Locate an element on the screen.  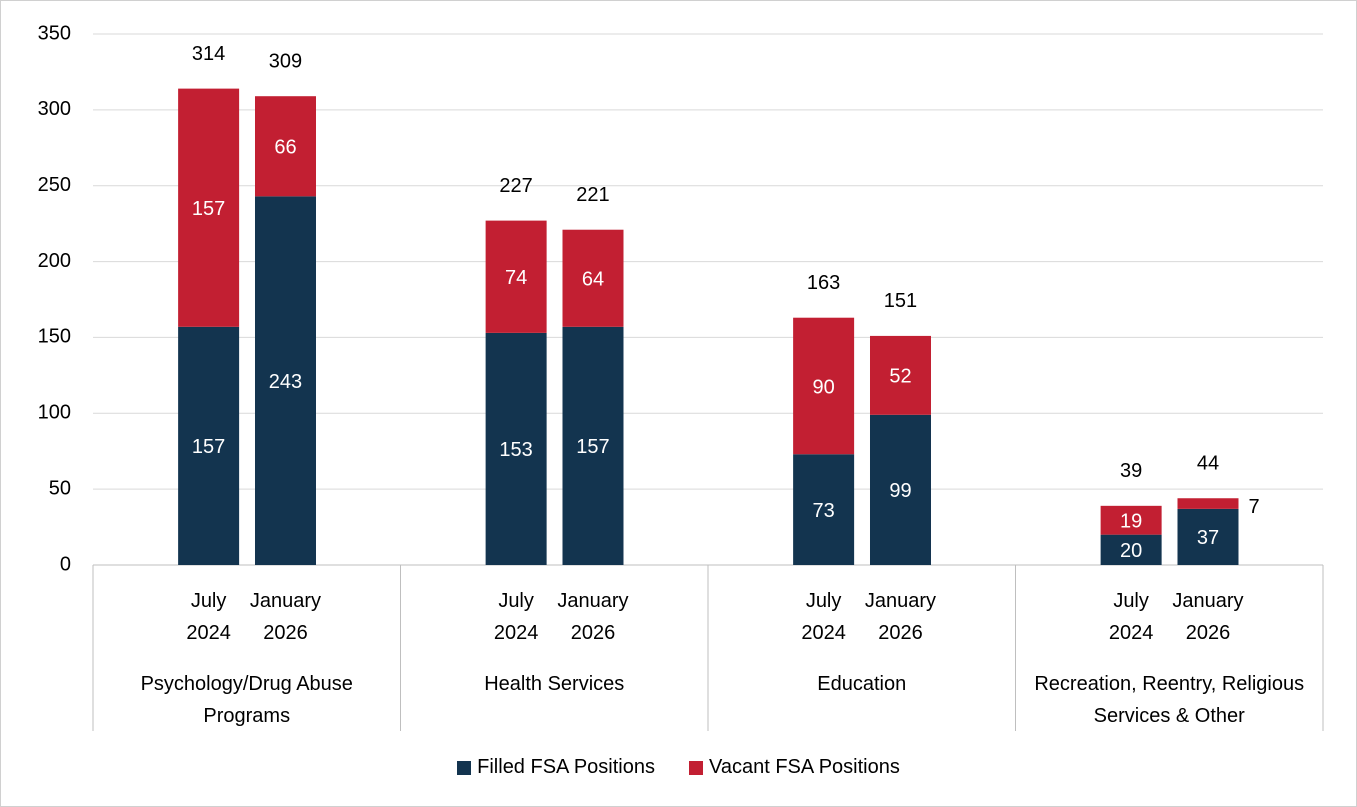
legend-label: Filled FSA Positions is located at coordinates (566, 767).